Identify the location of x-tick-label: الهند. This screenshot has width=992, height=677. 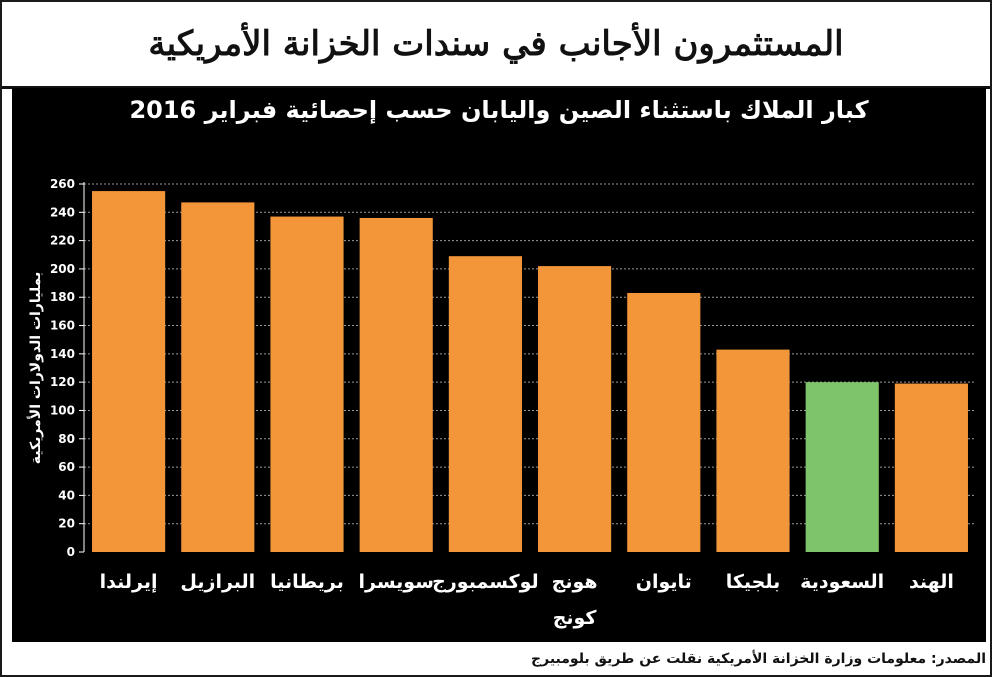
(931, 582).